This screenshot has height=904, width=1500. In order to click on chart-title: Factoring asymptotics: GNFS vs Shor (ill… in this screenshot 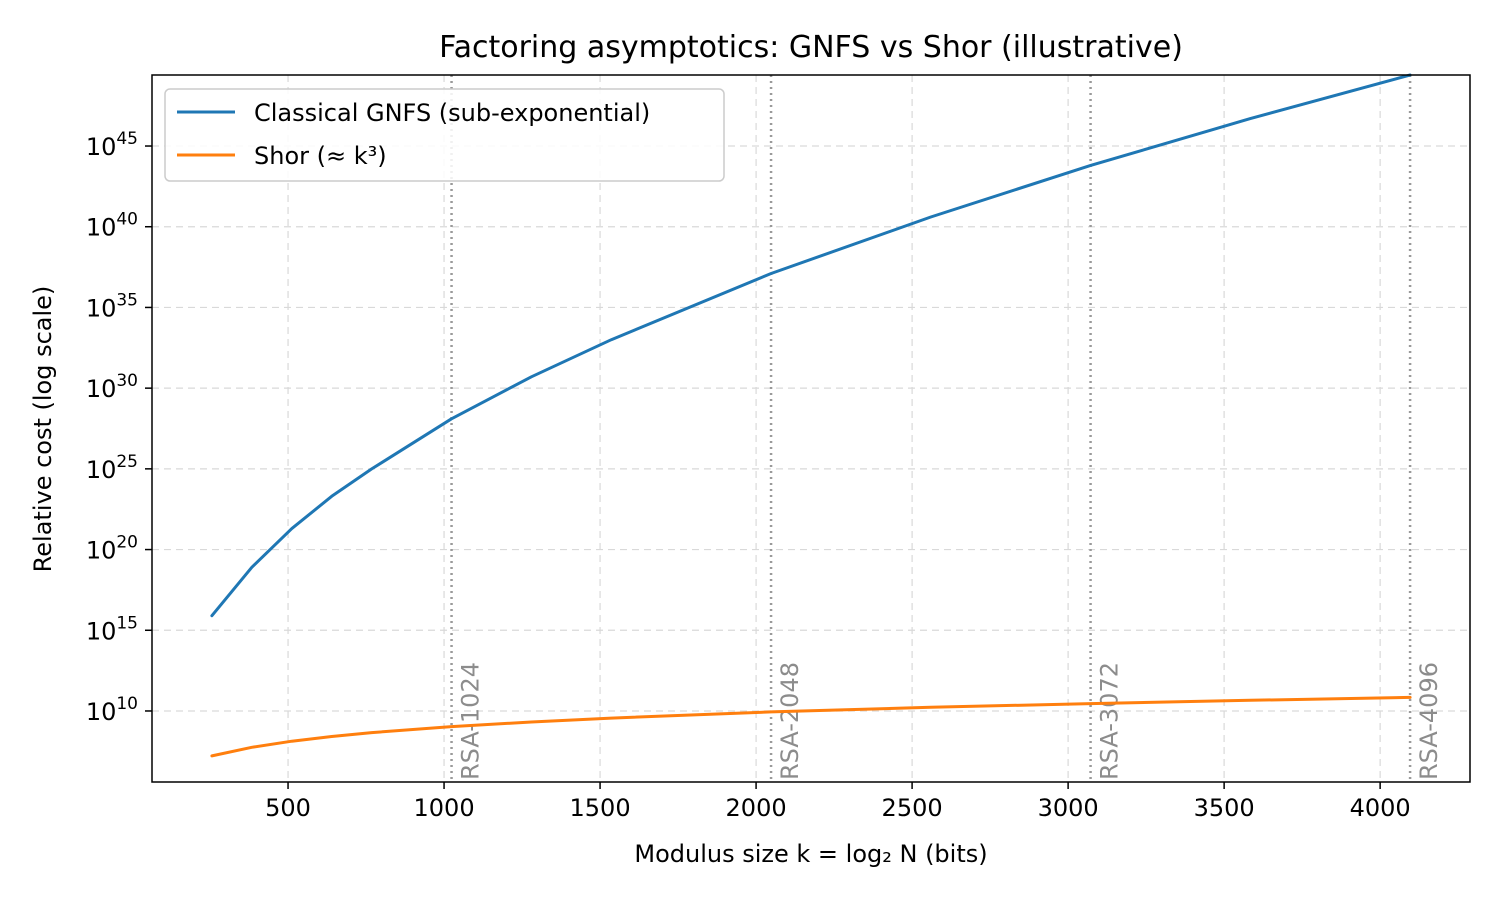, I will do `click(811, 47)`.